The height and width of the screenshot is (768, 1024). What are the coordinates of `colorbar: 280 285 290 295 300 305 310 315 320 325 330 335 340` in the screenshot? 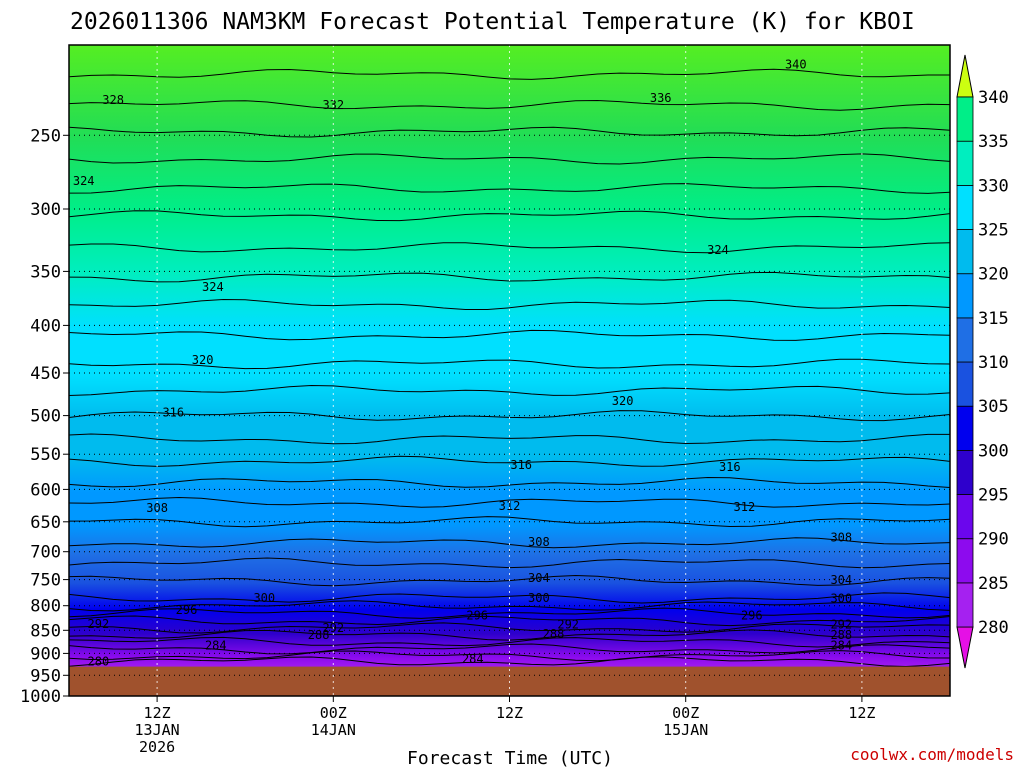 It's located at (982, 361).